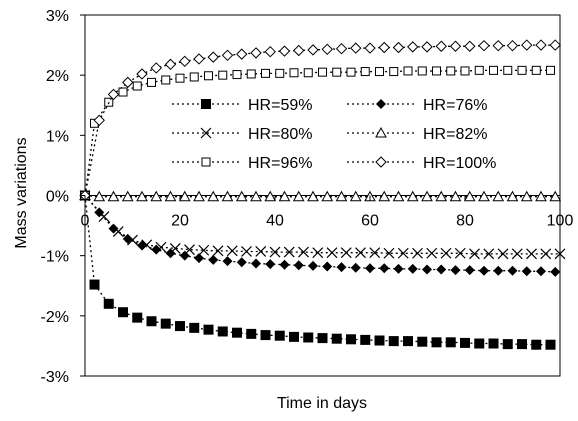 Image resolution: width=578 pixels, height=421 pixels. What do you see at coordinates (455, 105) in the screenshot?
I see `legend-label: HR=76%` at bounding box center [455, 105].